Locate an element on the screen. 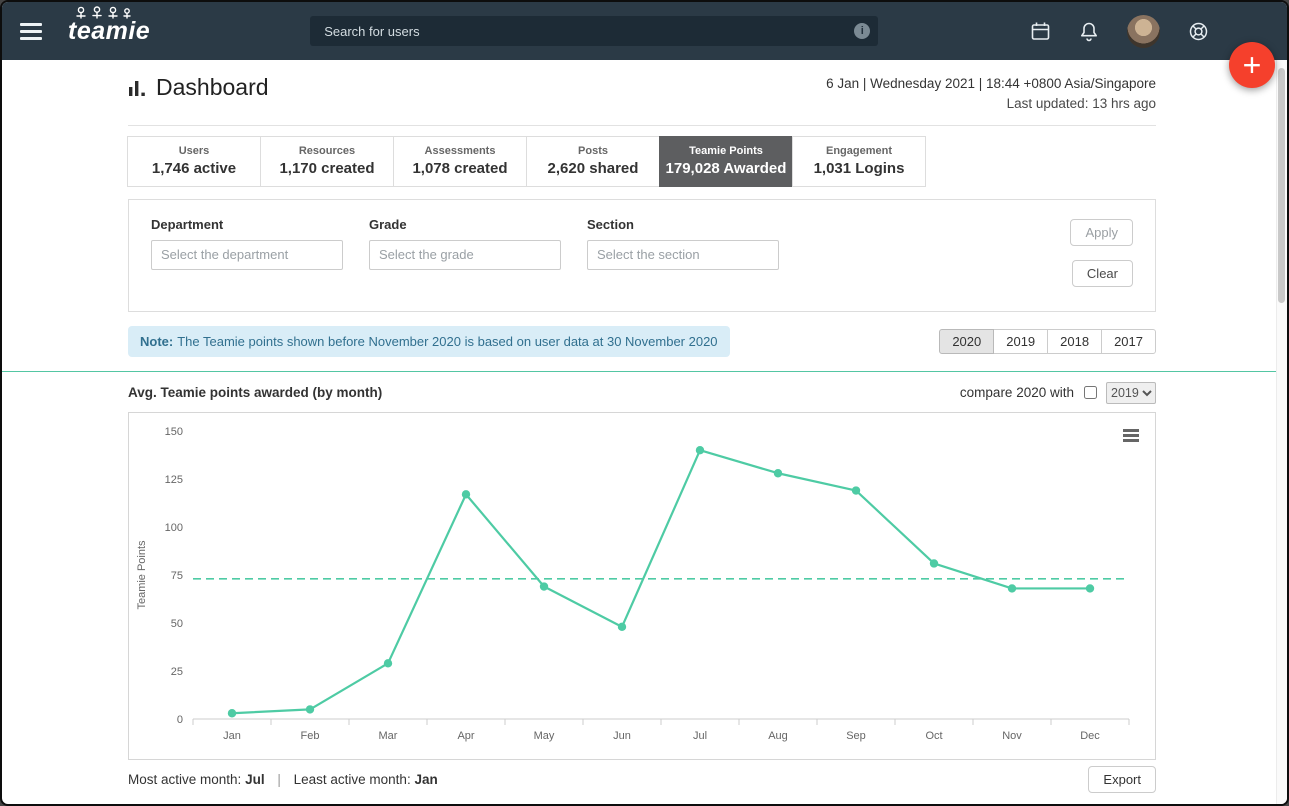  menu-icon is located at coordinates (31, 31).